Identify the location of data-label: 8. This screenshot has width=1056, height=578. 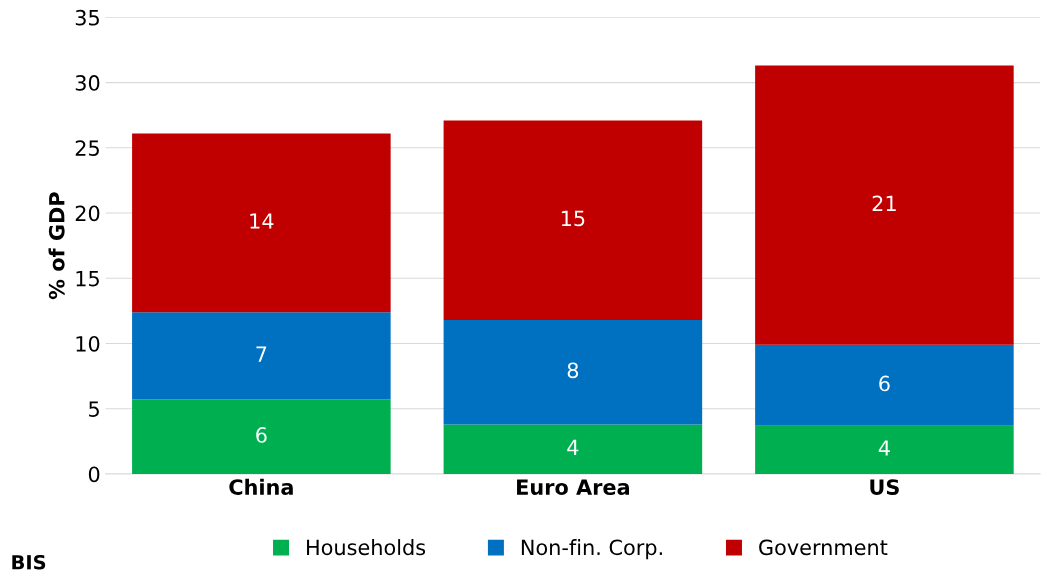
(573, 370).